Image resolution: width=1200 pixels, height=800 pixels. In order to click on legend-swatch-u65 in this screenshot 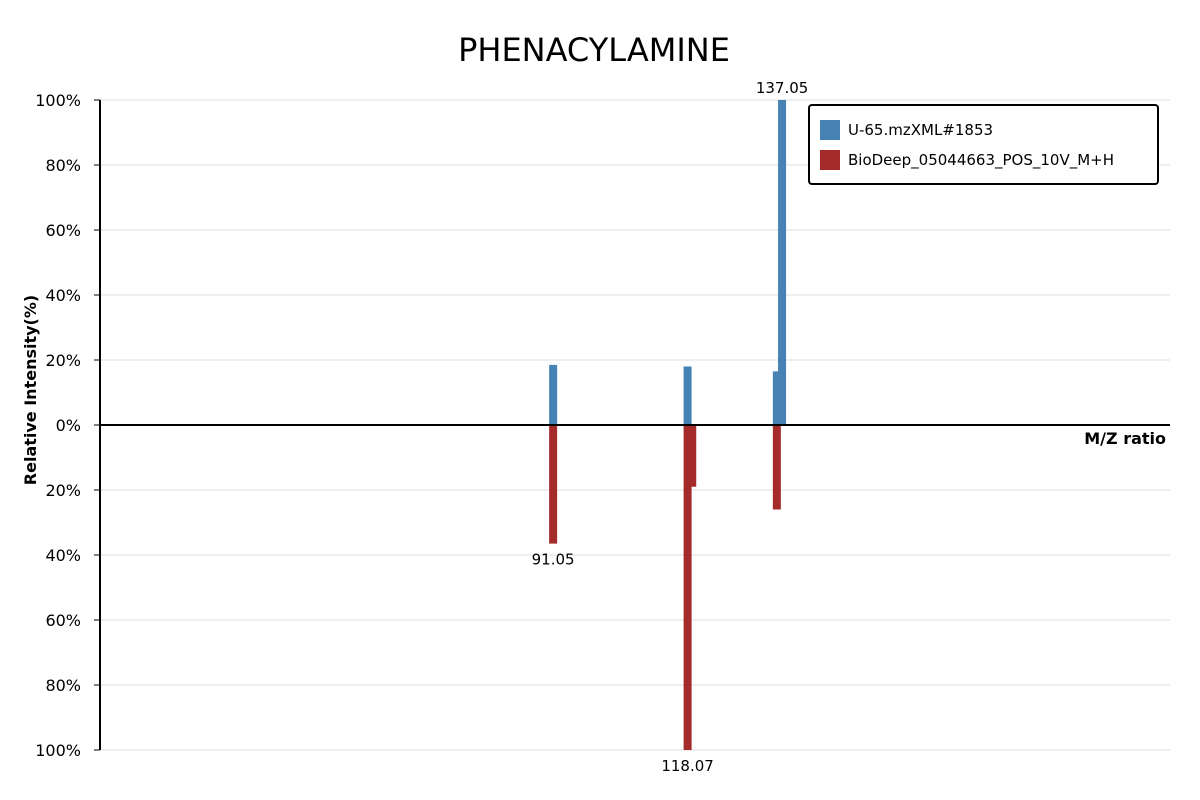, I will do `click(830, 130)`.